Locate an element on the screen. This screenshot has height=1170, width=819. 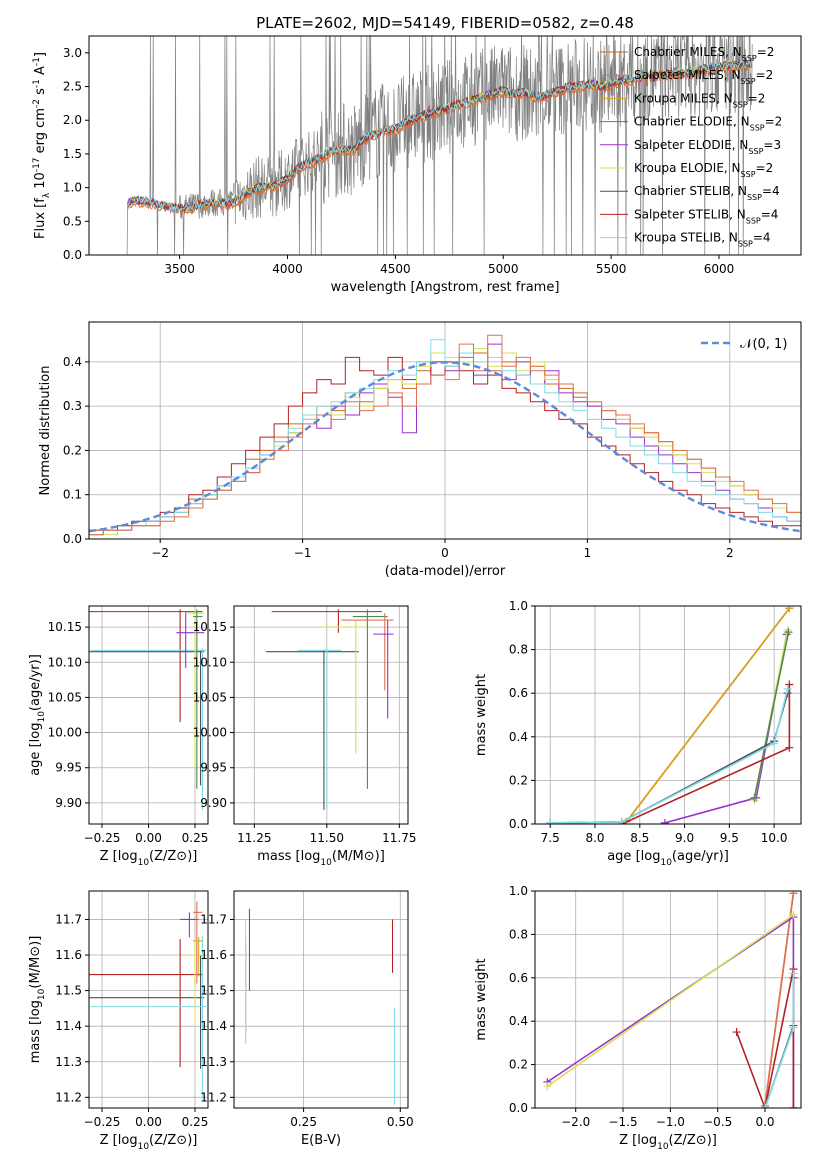
x-tick-label: 11.75 is located at coordinates (399, 838).